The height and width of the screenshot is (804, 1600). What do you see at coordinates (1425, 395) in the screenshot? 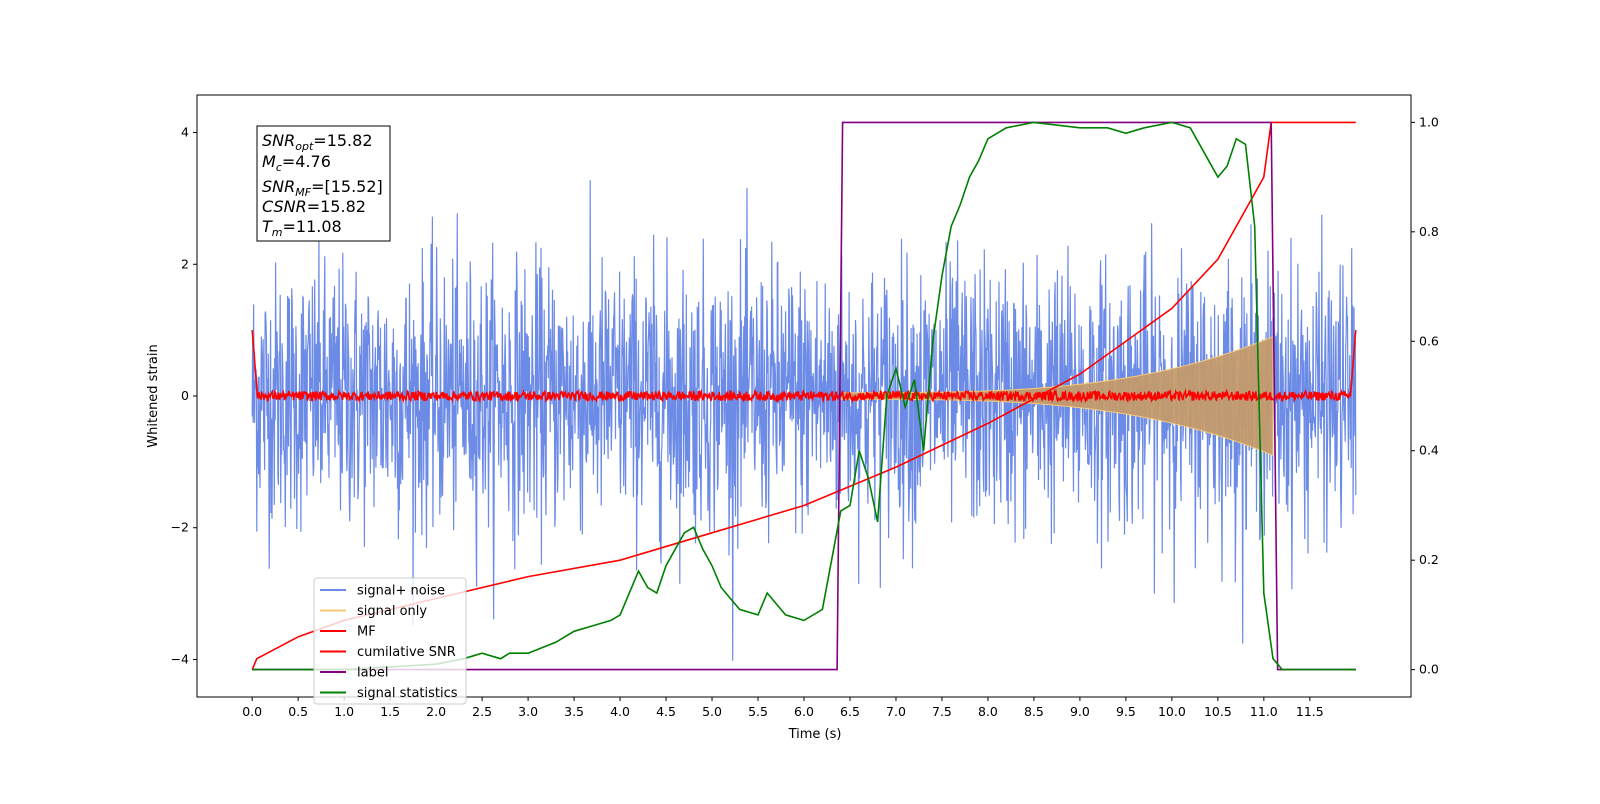
I see `y-axis-right-ticks: 1.0 0.8 0.6 0.4 0.2 0.0` at bounding box center [1425, 395].